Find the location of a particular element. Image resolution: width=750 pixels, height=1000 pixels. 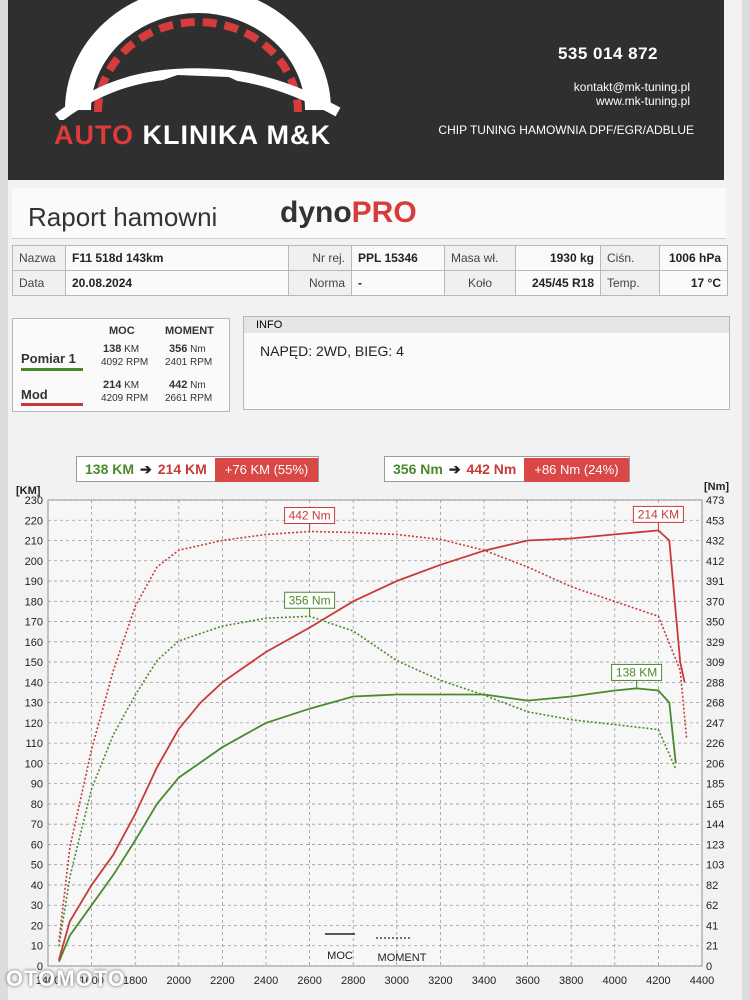

x-tick: 2400 is located at coordinates (266, 981).